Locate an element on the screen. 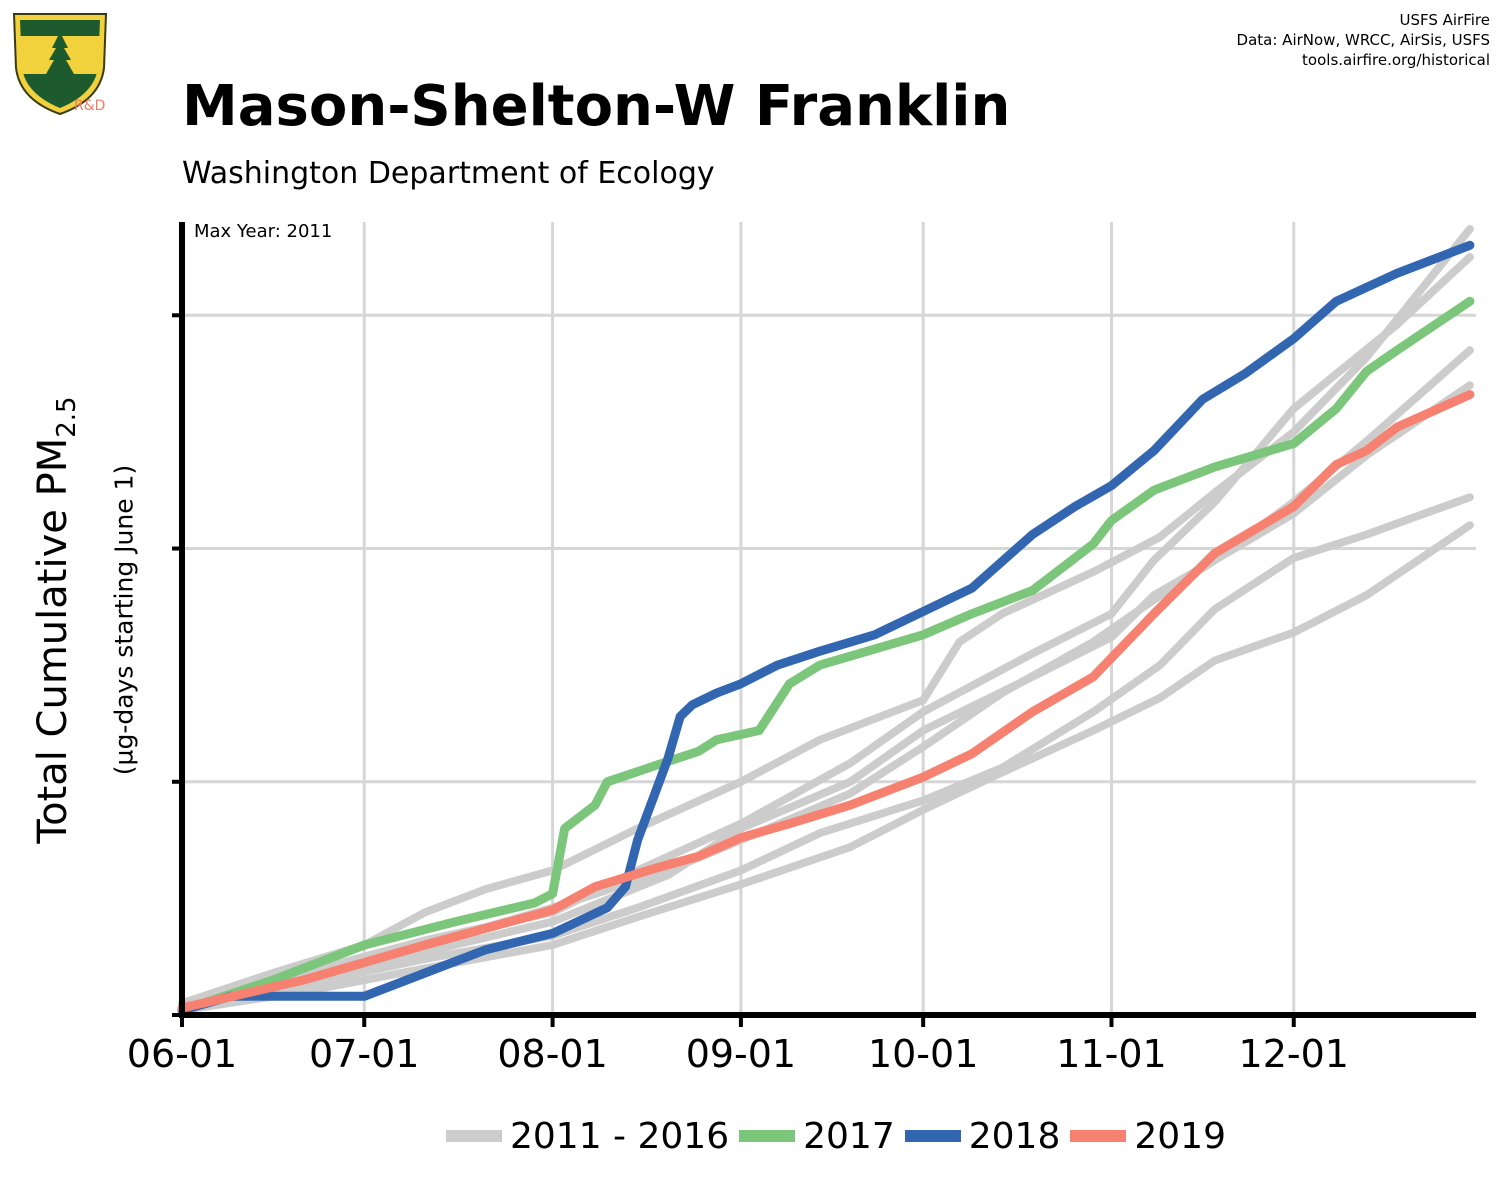  x-tick-label: 06-01 is located at coordinates (182, 1054).